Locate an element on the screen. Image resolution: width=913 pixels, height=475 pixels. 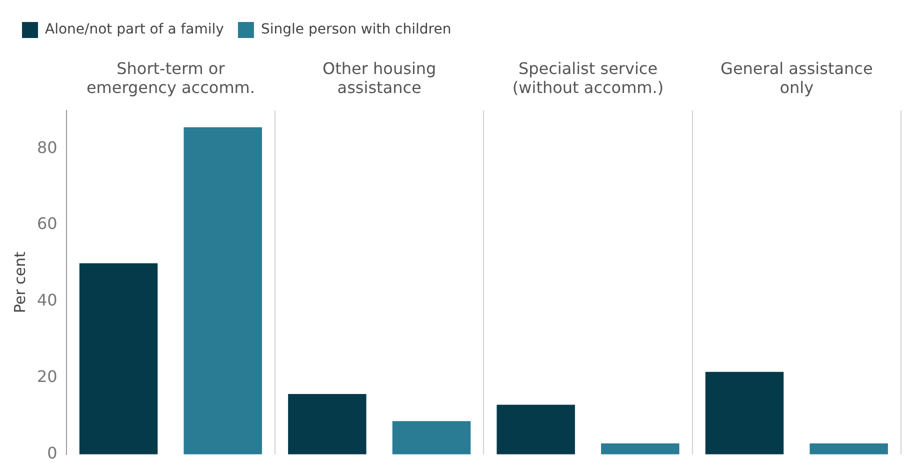
x-tick-label: Other housing assistance is located at coordinates (379, 77).